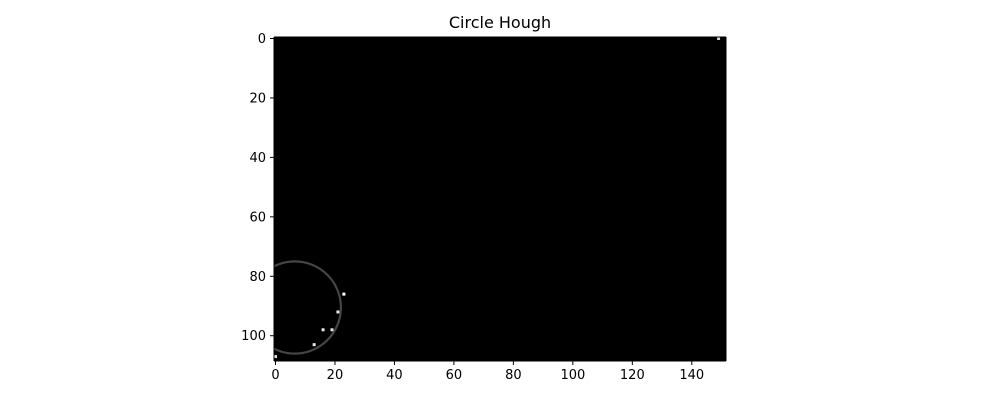  What do you see at coordinates (257, 217) in the screenshot?
I see `y-tick-label: 60` at bounding box center [257, 217].